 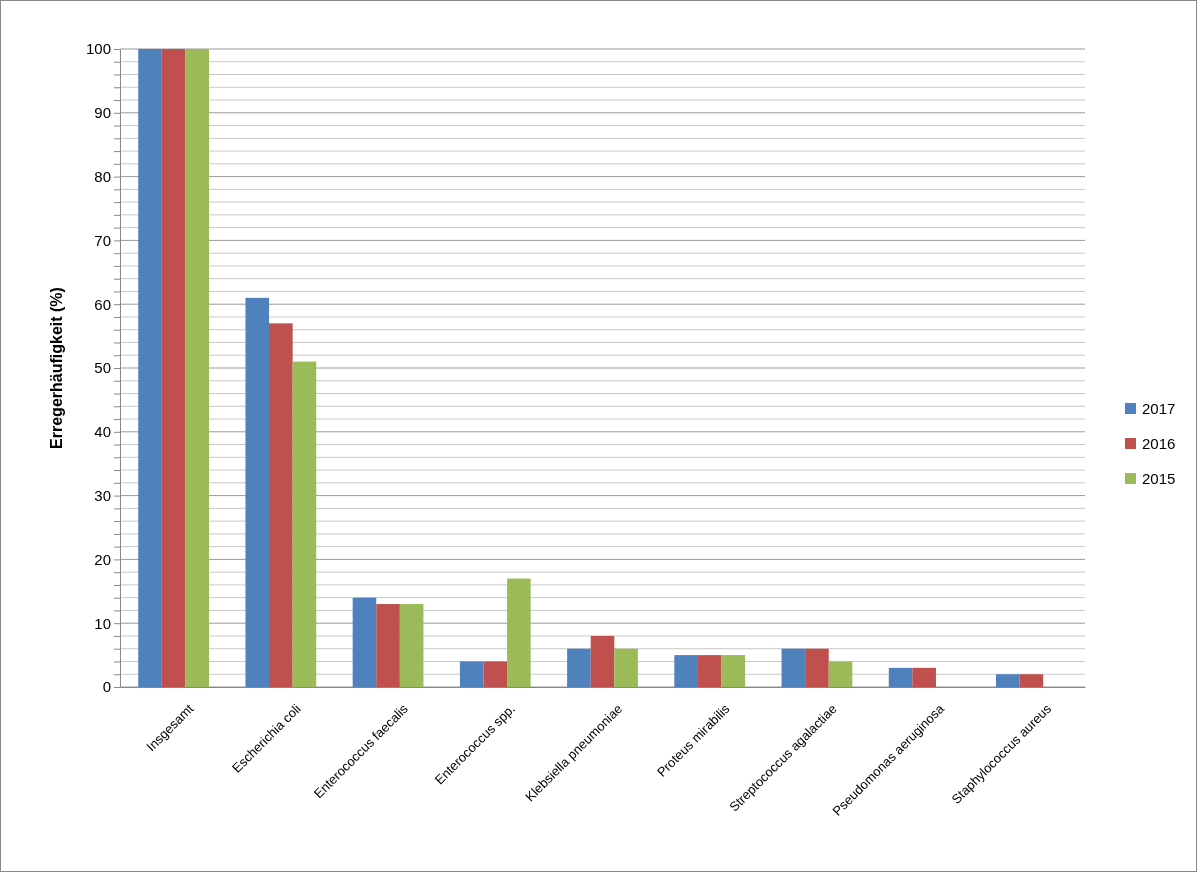 I want to click on y-tick-label: 20, so click(x=102, y=559).